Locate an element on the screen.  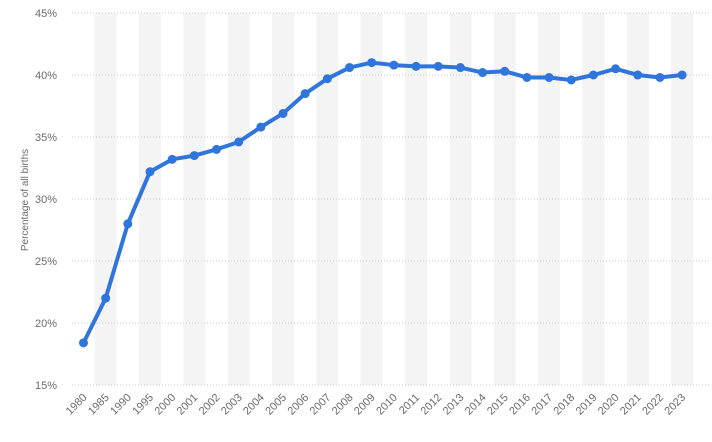
x-tick-label: 1990 is located at coordinates (121, 405).